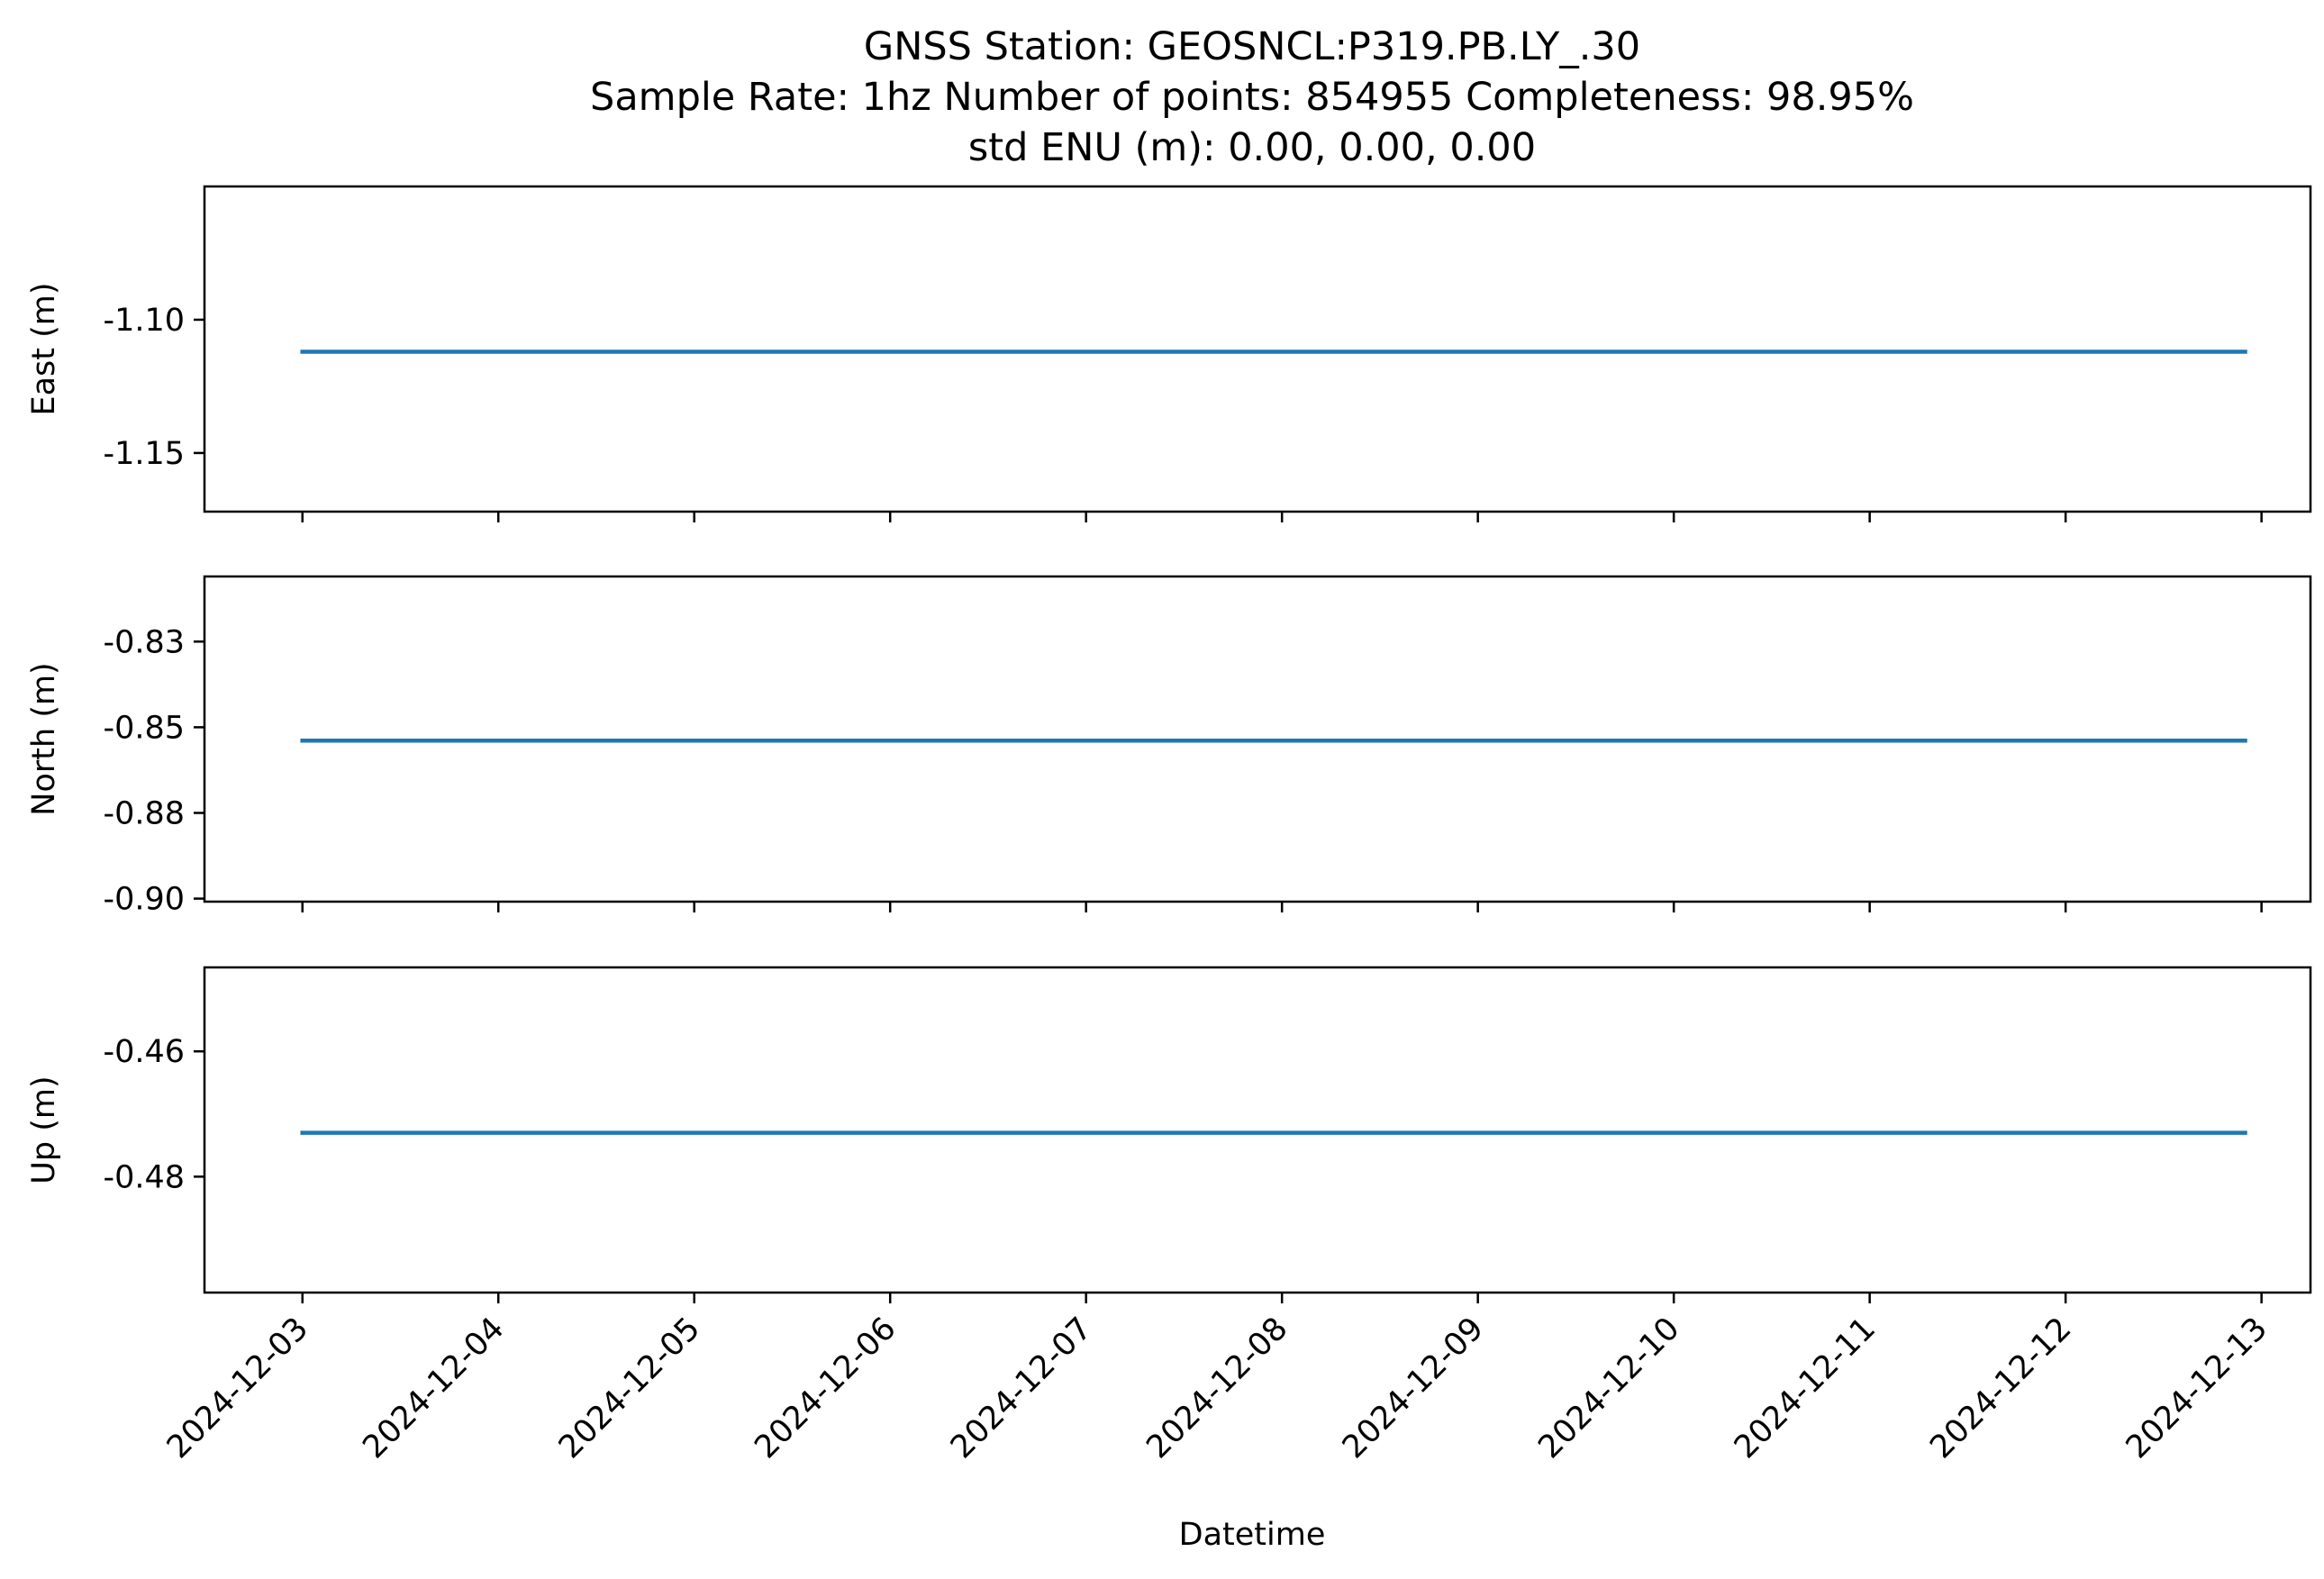 The image size is (2324, 1579). What do you see at coordinates (144, 454) in the screenshot?
I see `y-tick-label: -1.15` at bounding box center [144, 454].